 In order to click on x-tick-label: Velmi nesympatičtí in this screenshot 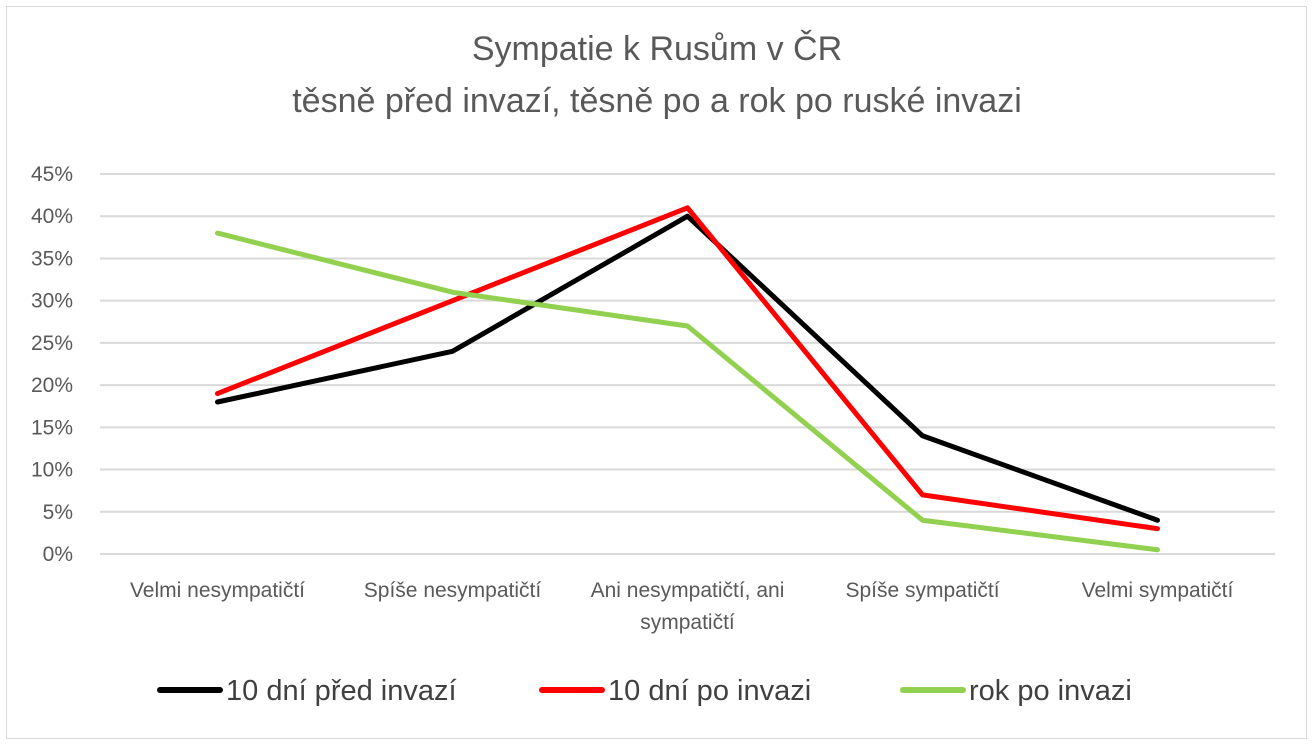, I will do `click(217, 590)`.